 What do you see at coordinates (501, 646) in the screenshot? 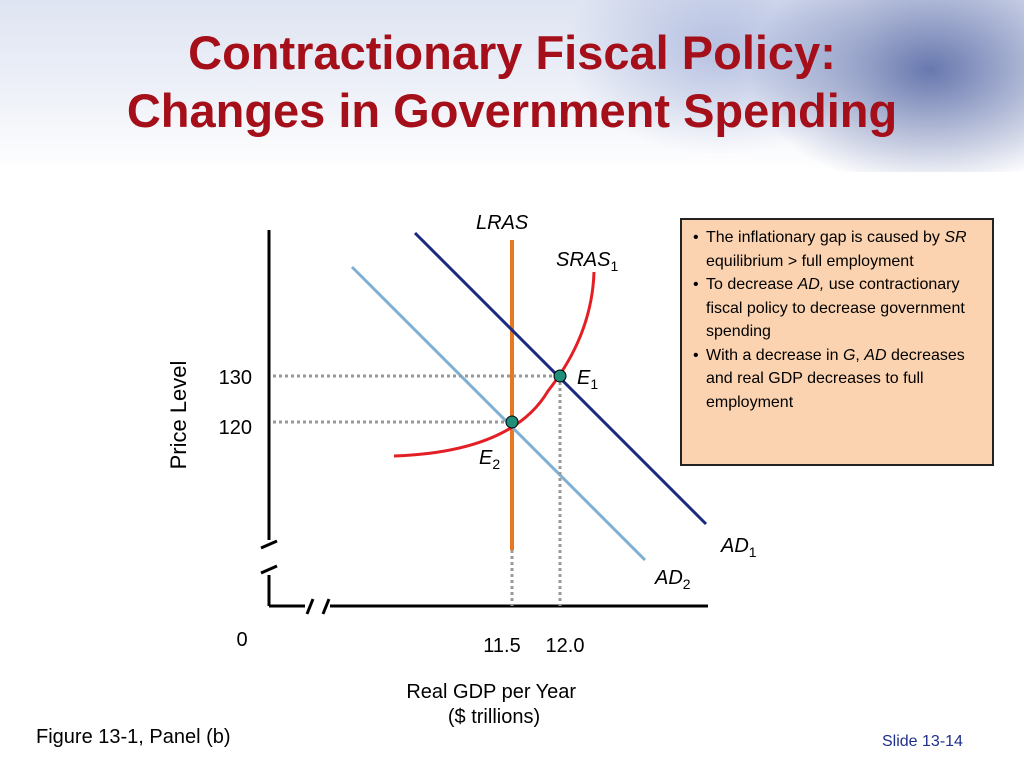
I see `x-tick-label-11-5: 11.5` at bounding box center [501, 646].